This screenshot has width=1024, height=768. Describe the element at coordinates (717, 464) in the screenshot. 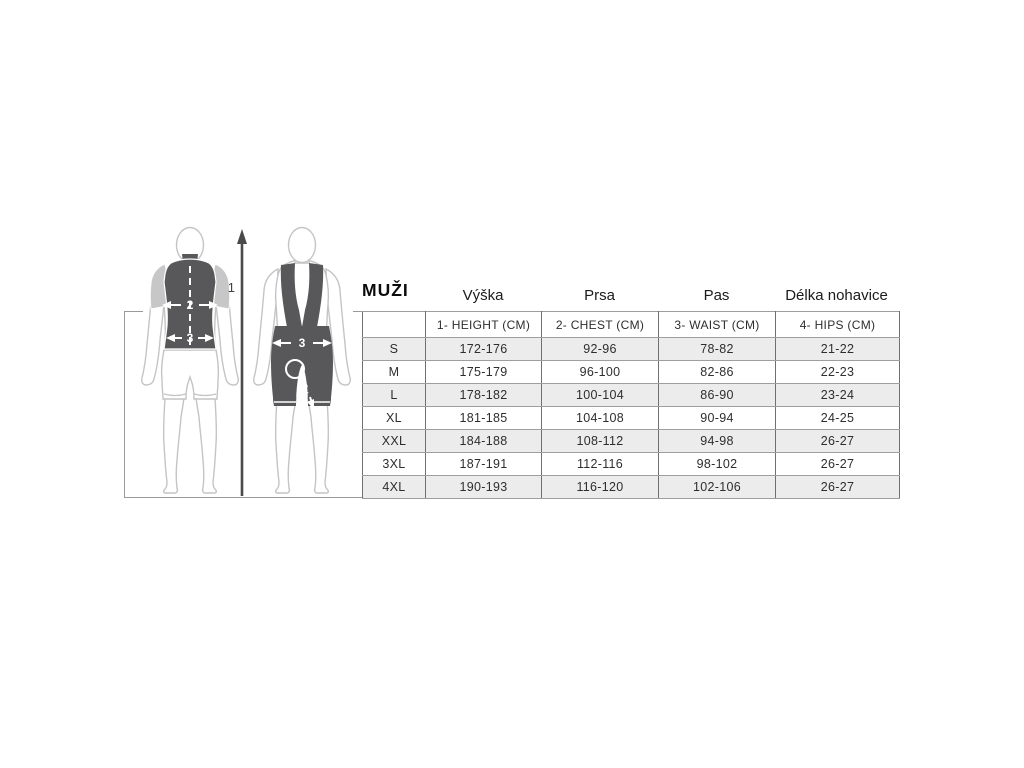

I see `cell-waist: 98-102` at that location.